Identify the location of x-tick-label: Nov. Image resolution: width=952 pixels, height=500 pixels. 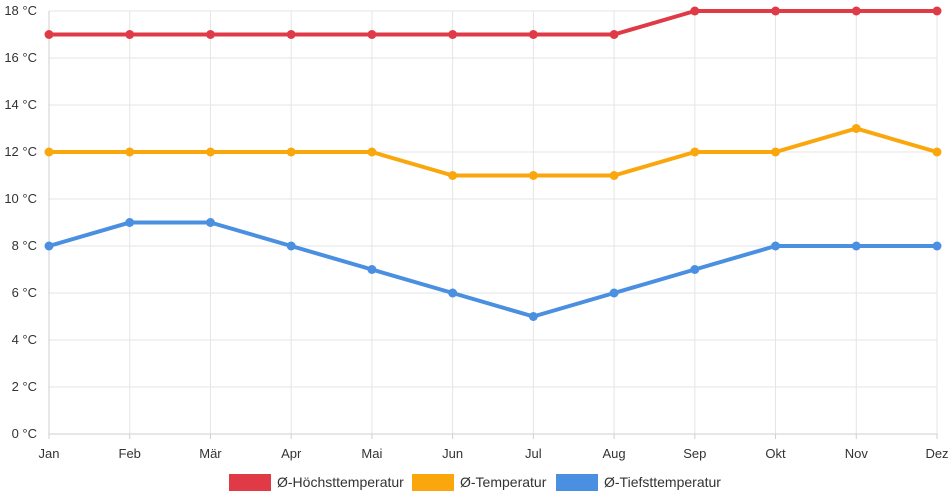
(857, 453).